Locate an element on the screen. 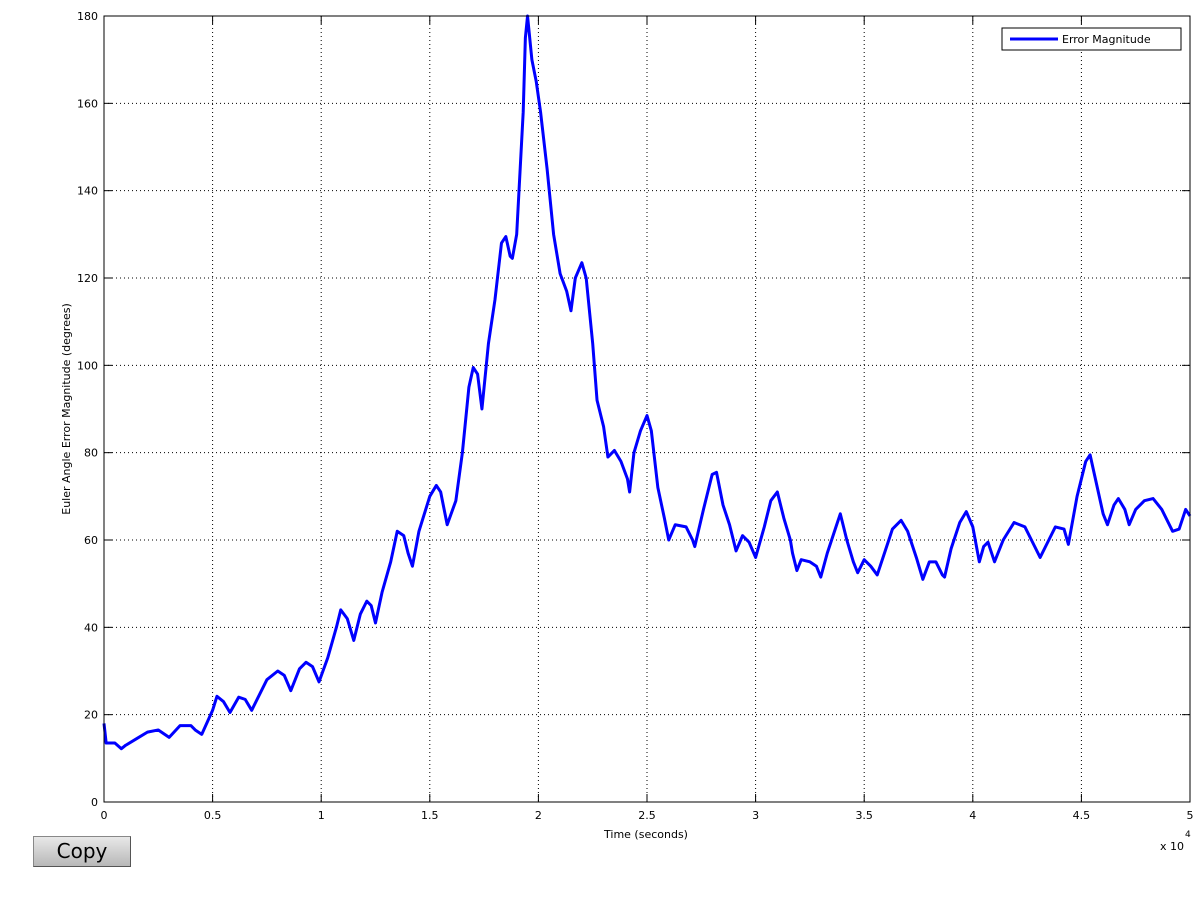  legend-label: Error Magnitude is located at coordinates (1106, 39).